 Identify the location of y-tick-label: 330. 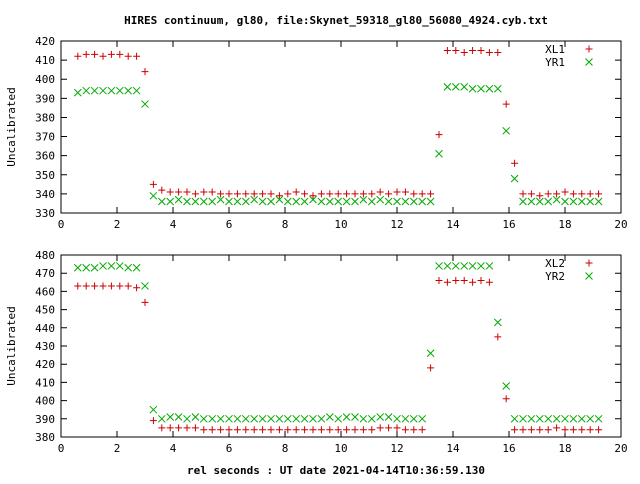
(45, 213).